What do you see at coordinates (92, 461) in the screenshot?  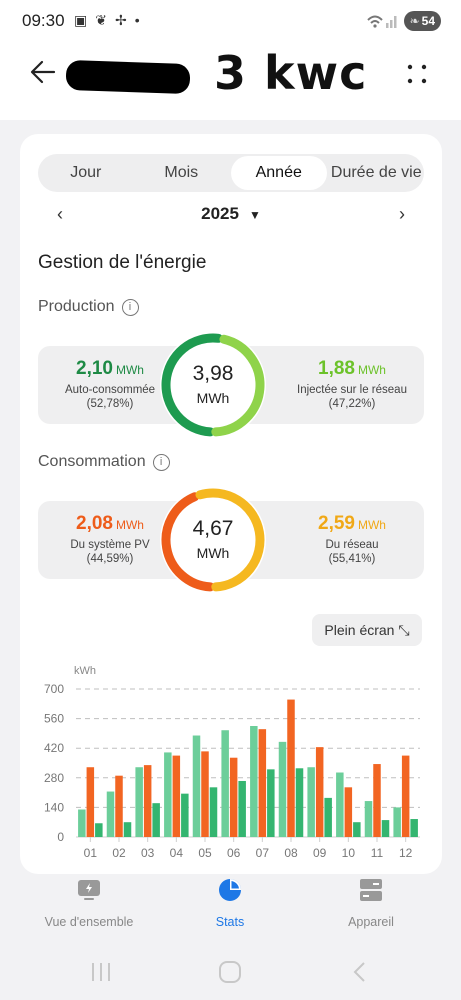 I see `consumption-title: Consommation` at bounding box center [92, 461].